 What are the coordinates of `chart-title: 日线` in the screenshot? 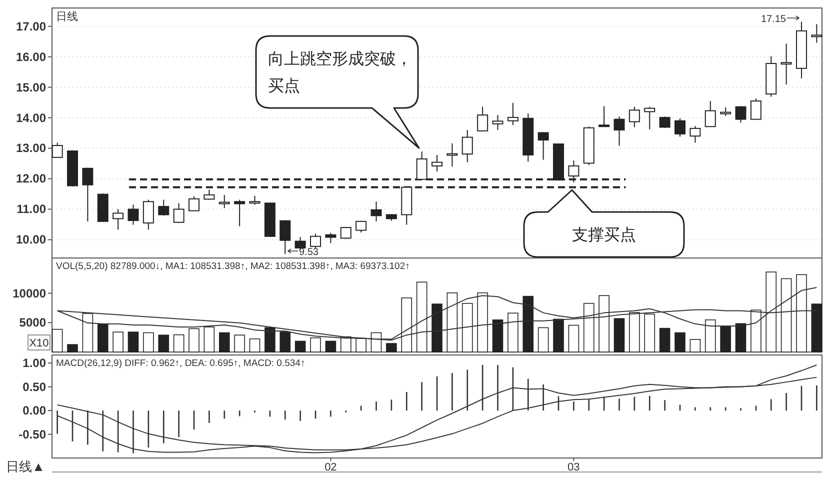 It's located at (67, 16).